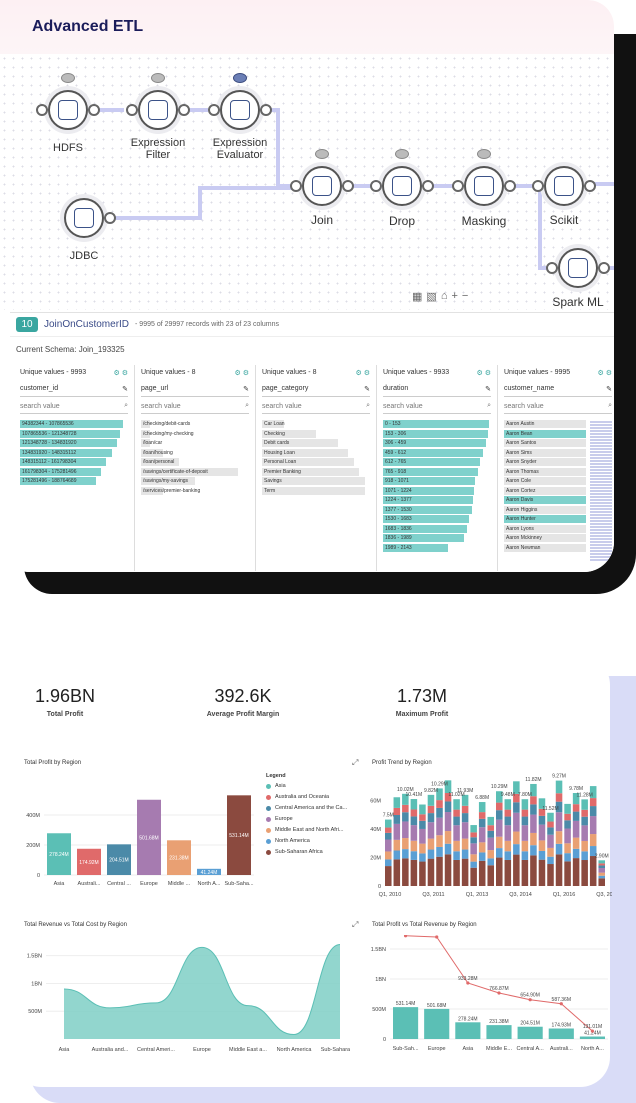 The width and height of the screenshot is (636, 1103). Describe the element at coordinates (545, 424) in the screenshot. I see `value-row: Aaron Austin` at that location.